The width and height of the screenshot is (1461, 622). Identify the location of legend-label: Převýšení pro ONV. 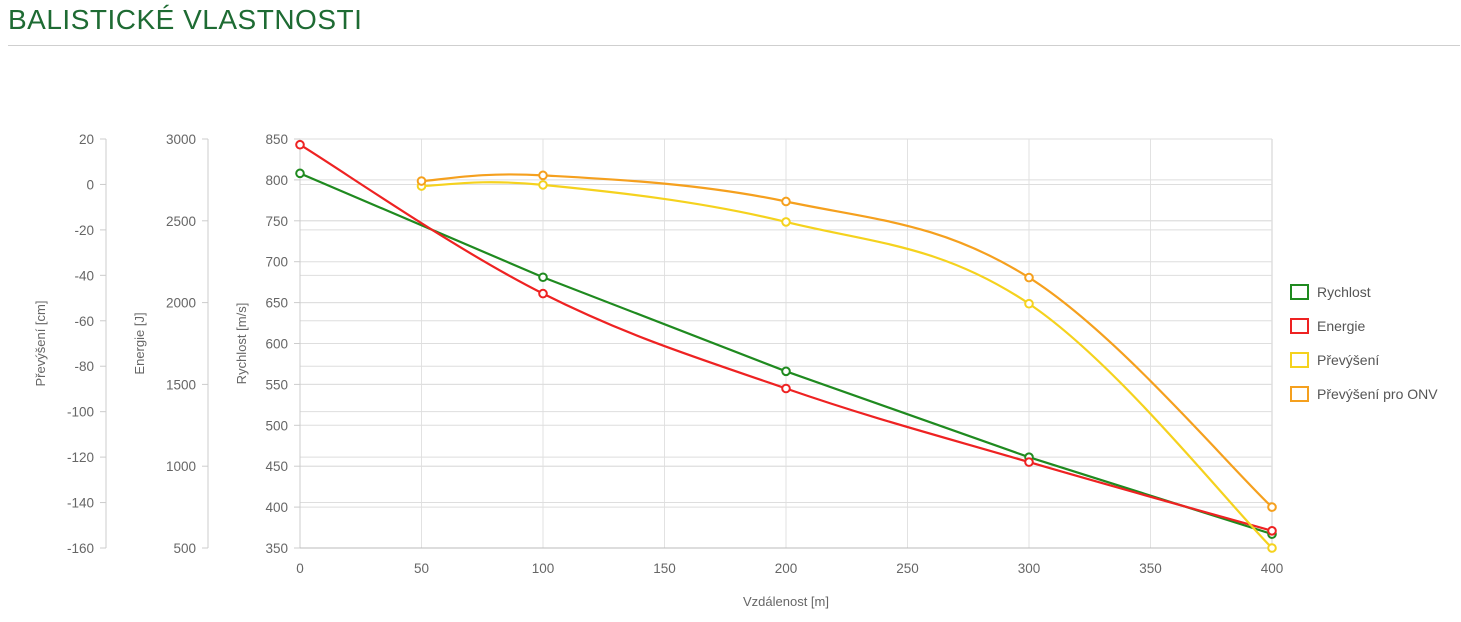
(1377, 394).